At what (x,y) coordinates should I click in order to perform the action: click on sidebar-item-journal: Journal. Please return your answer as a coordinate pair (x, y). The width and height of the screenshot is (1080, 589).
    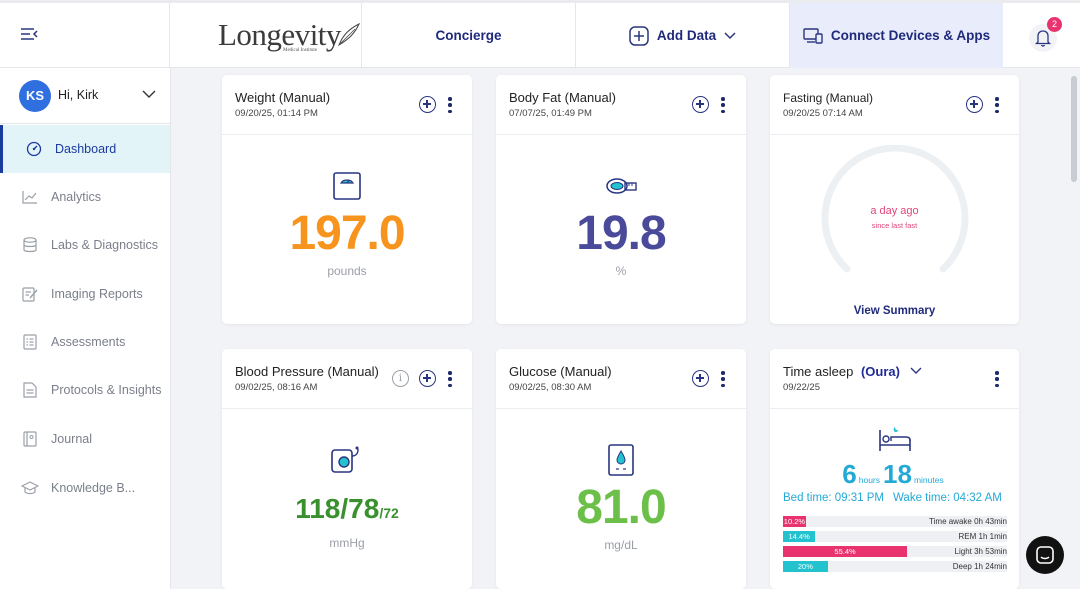
    Looking at the image, I should click on (85, 439).